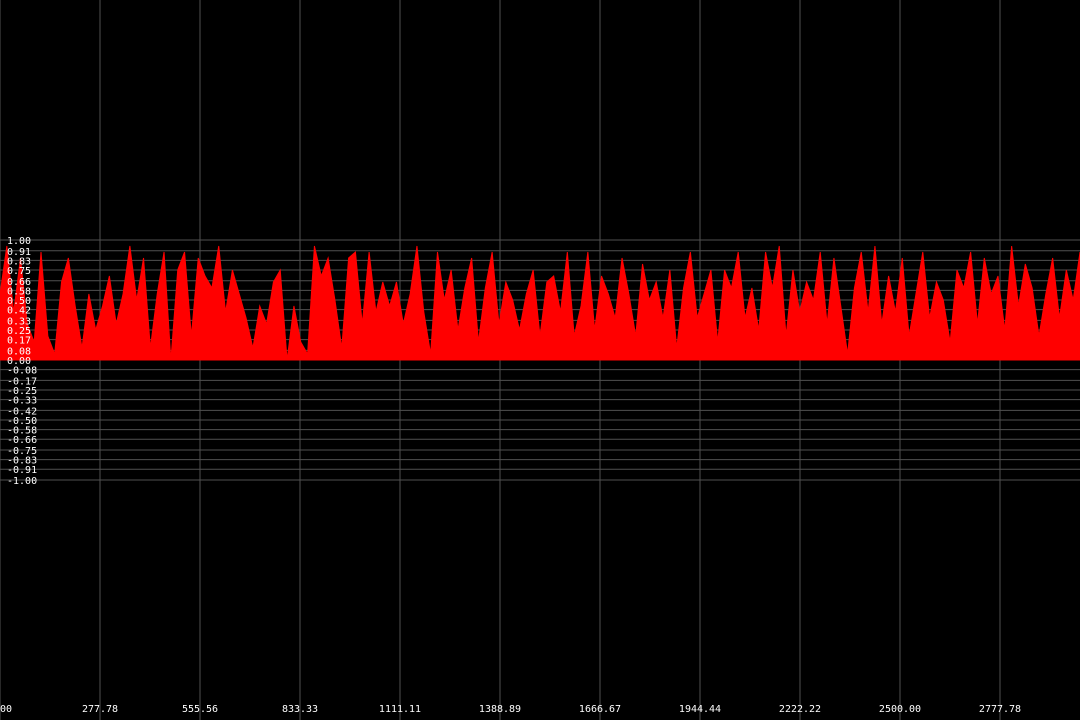 Image resolution: width=1080 pixels, height=720 pixels. Describe the element at coordinates (19, 261) in the screenshot. I see `y-tick-label: 0.83` at that location.